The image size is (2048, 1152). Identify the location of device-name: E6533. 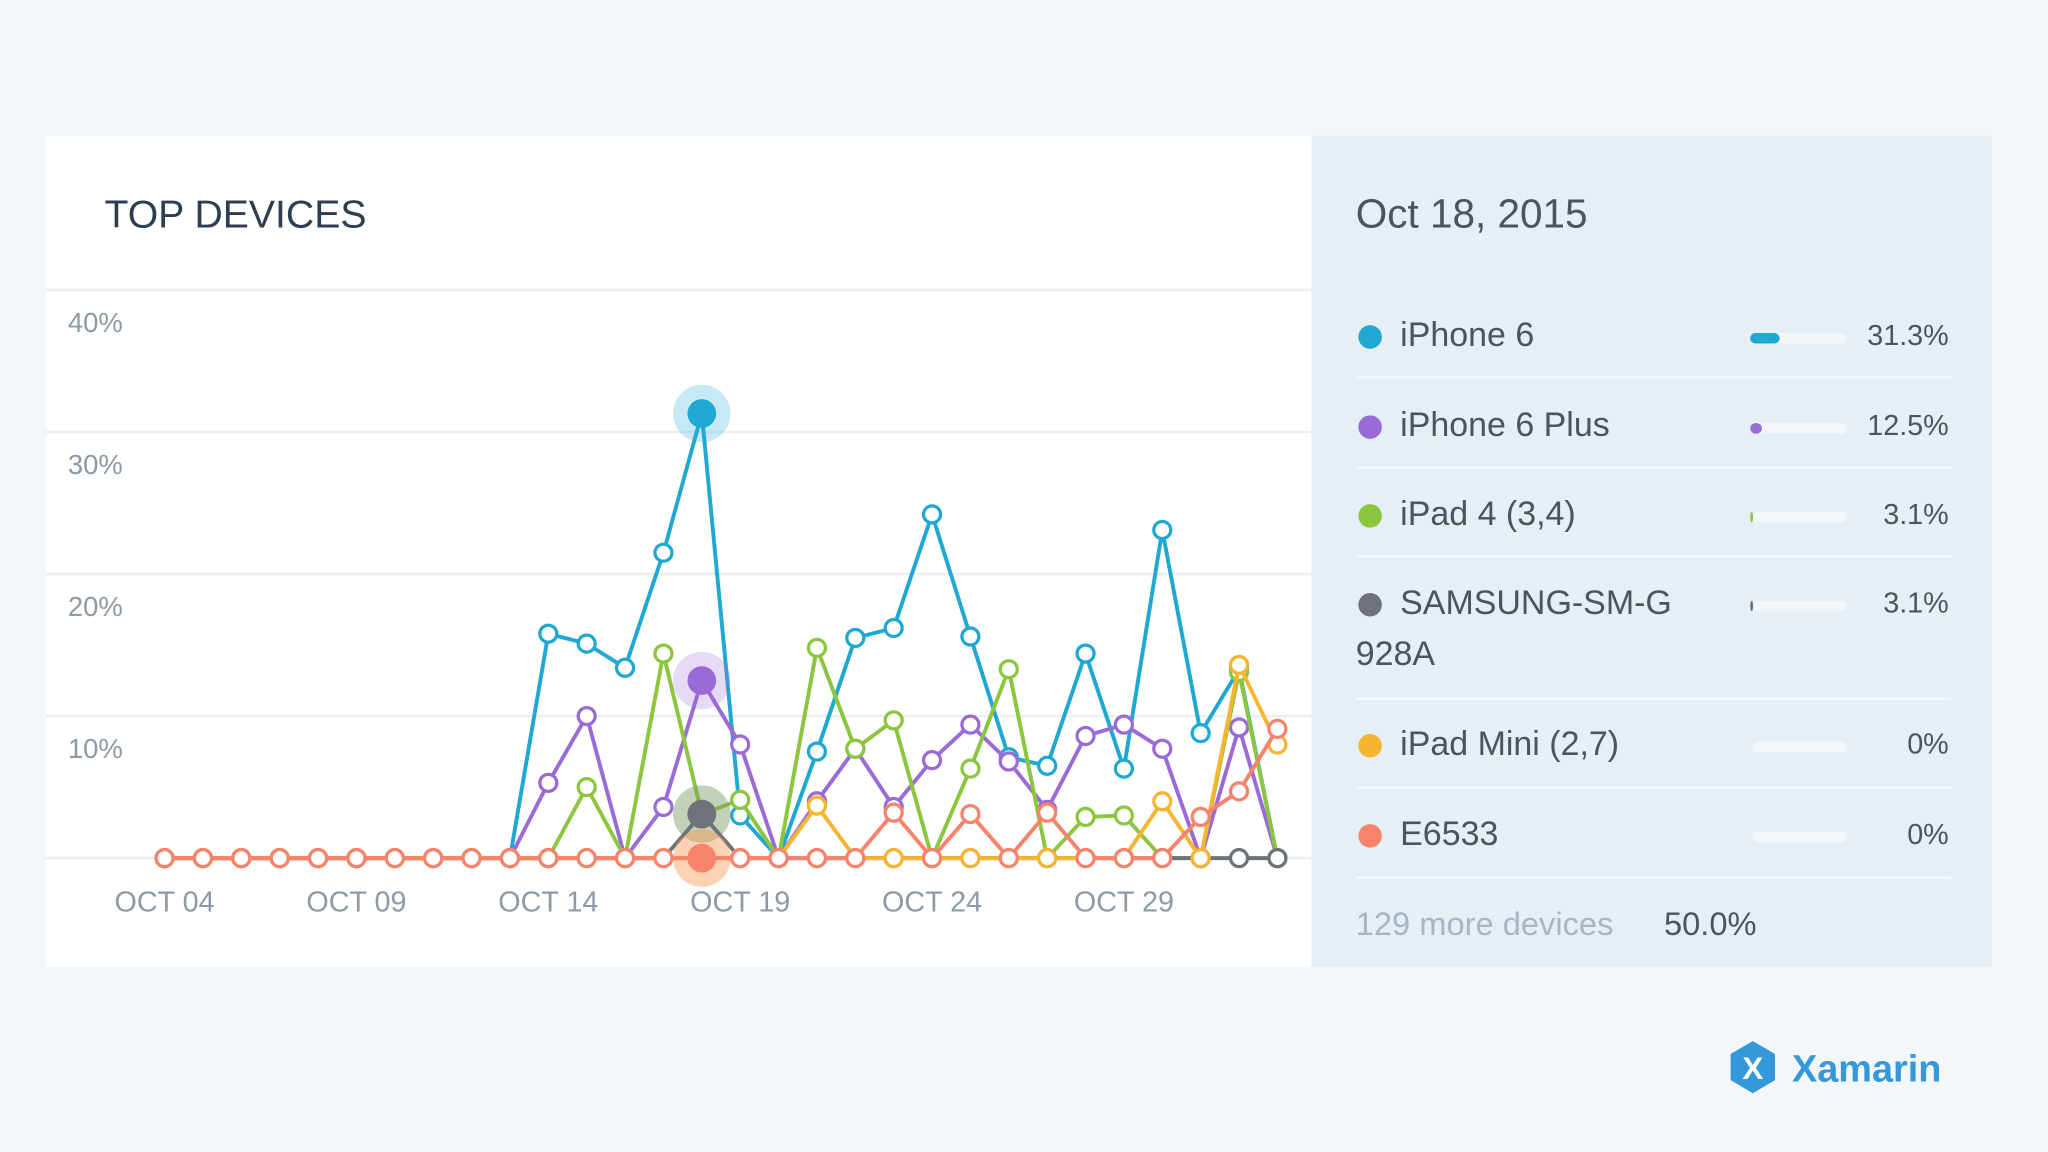
(1449, 833).